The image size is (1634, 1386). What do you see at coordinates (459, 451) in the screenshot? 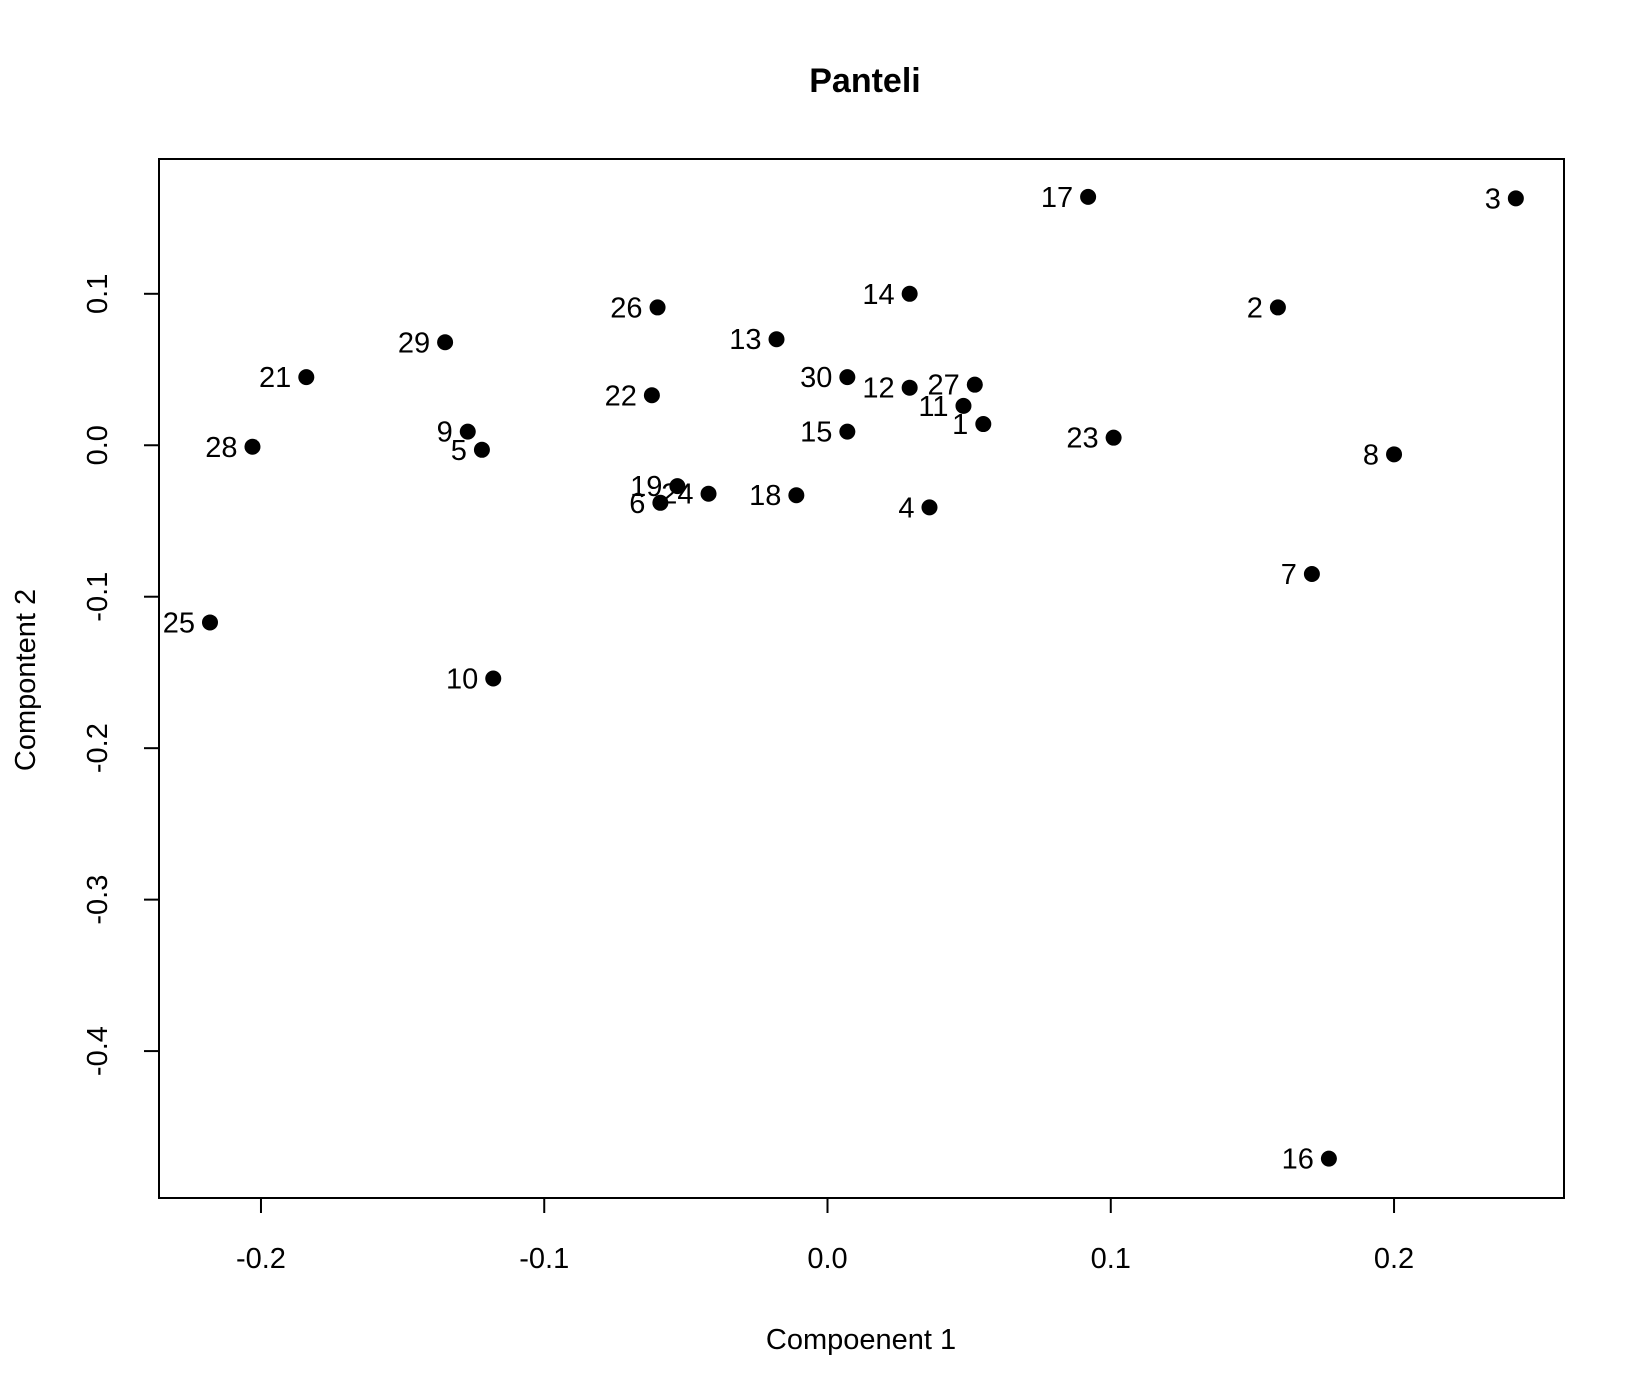
I see `data-point-label: 5` at bounding box center [459, 451].